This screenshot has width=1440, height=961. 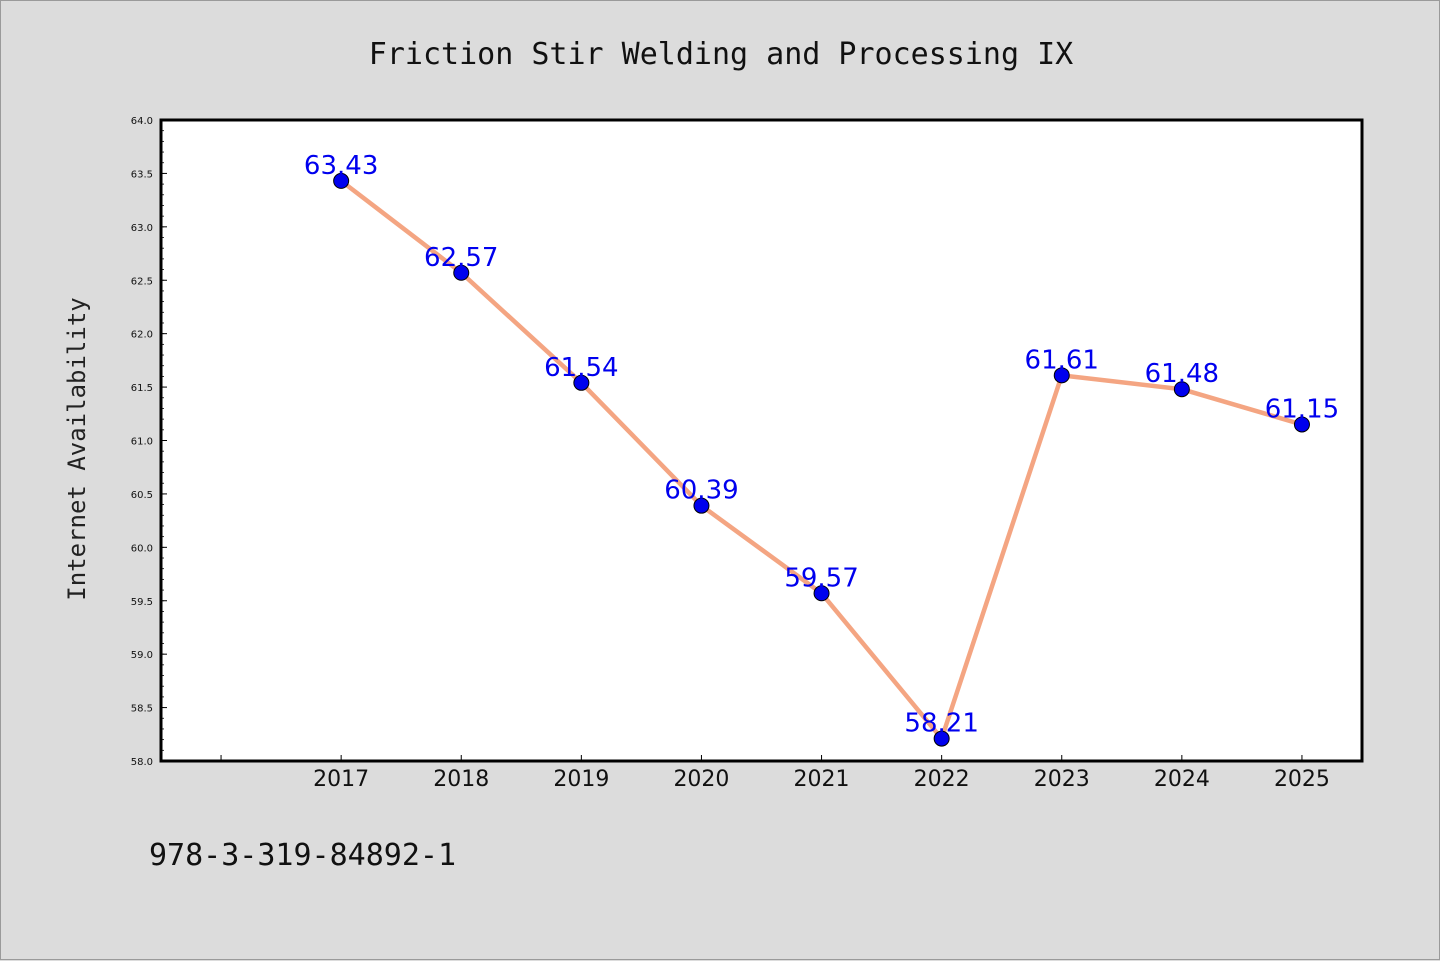 What do you see at coordinates (461, 779) in the screenshot?
I see `x-tick-label: 2018` at bounding box center [461, 779].